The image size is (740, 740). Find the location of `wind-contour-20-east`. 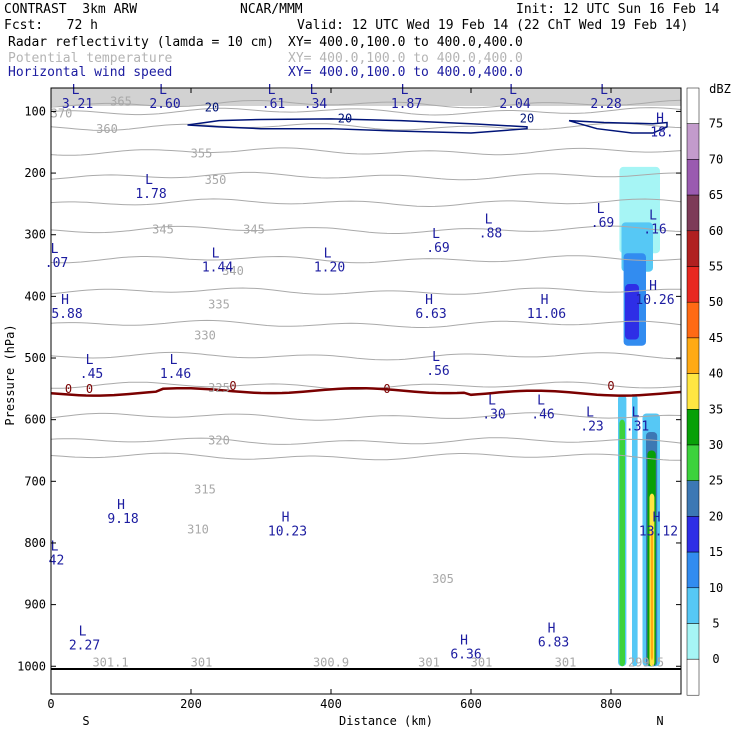

wind-contour-20-east is located at coordinates (618, 126).